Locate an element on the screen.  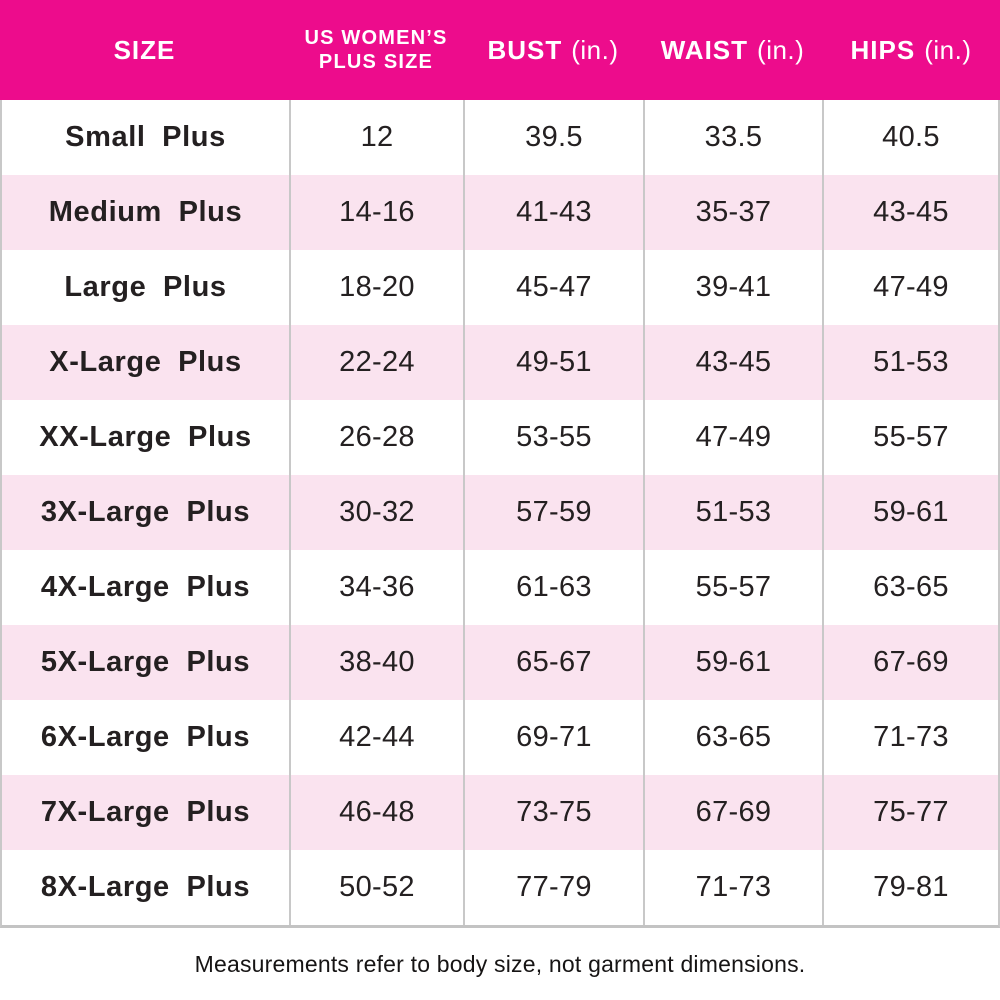
table-row: 7X-Large Plus 46-48 73-75 67-69 75-77 is located at coordinates (500, 812).